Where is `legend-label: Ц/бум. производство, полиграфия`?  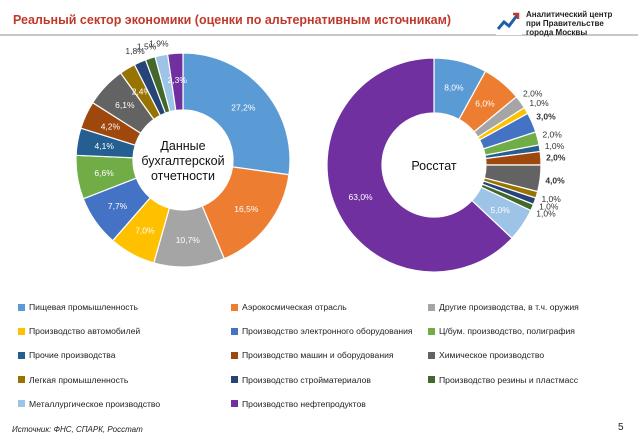
legend-label: Ц/бум. производство, полиграфия is located at coordinates (507, 331).